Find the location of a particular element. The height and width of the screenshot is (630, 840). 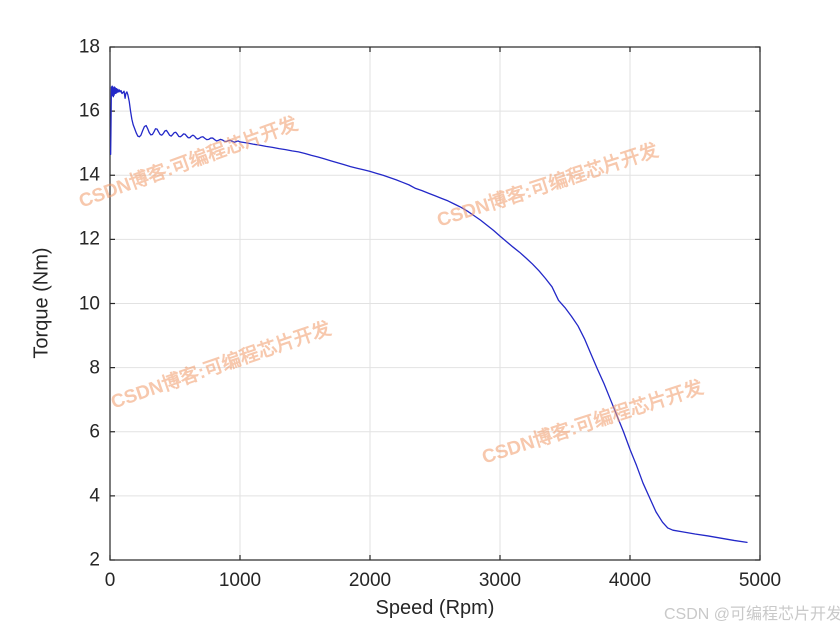

csdn-footer-watermark: CSDN @可编程芯片开发 is located at coordinates (752, 614).